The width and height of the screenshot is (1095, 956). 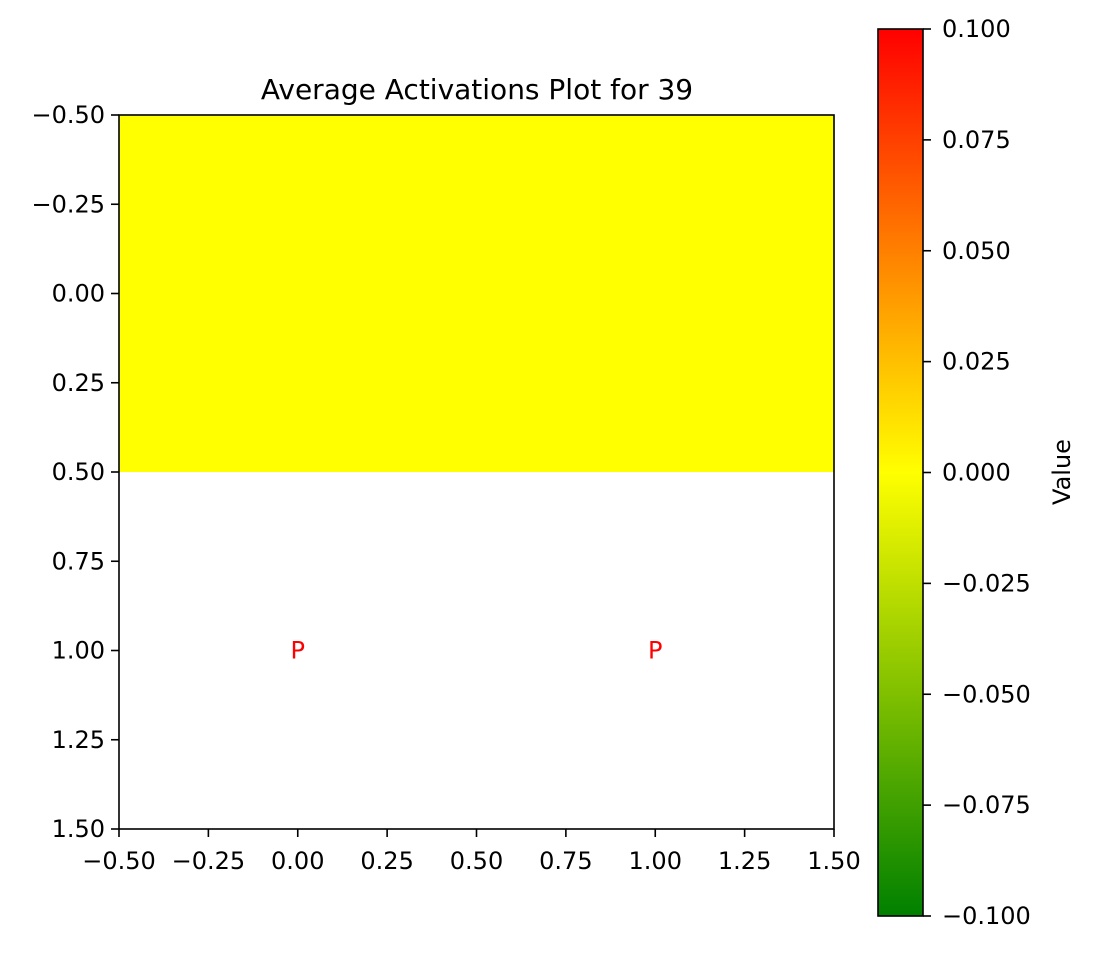 What do you see at coordinates (986, 916) in the screenshot?
I see `colorbar-tick-label: −0.100` at bounding box center [986, 916].